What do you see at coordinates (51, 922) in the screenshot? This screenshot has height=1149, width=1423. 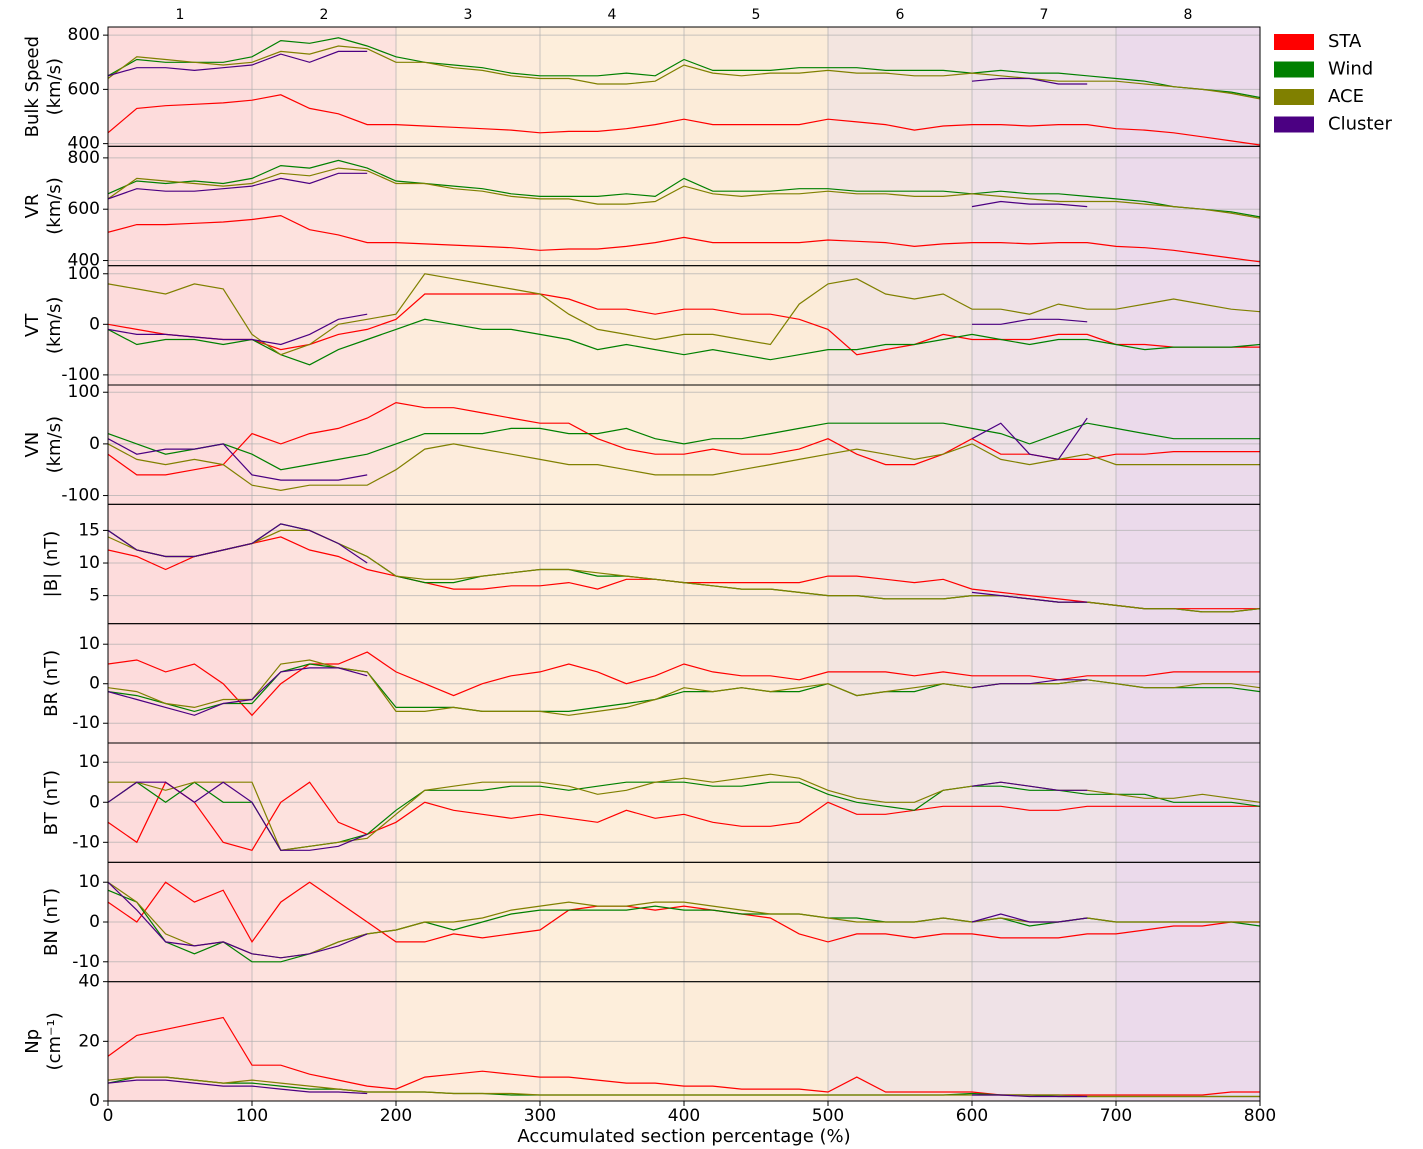 I see `y-axis-label: BN (nT)` at bounding box center [51, 922].